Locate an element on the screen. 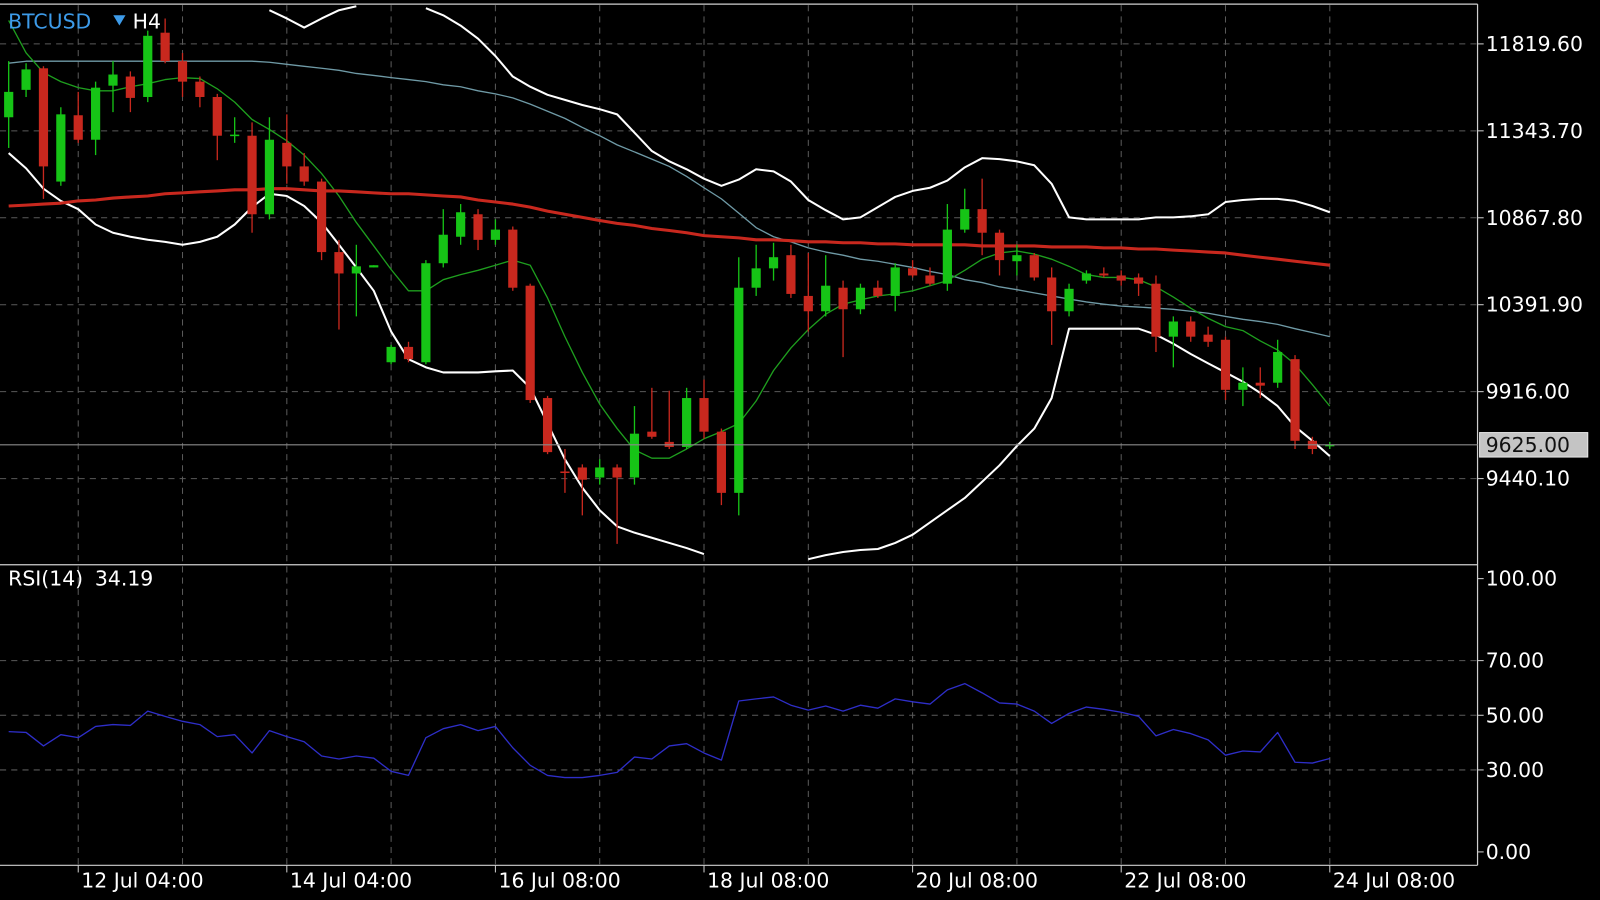  y-tick-label: 100.00 is located at coordinates (1521, 579).